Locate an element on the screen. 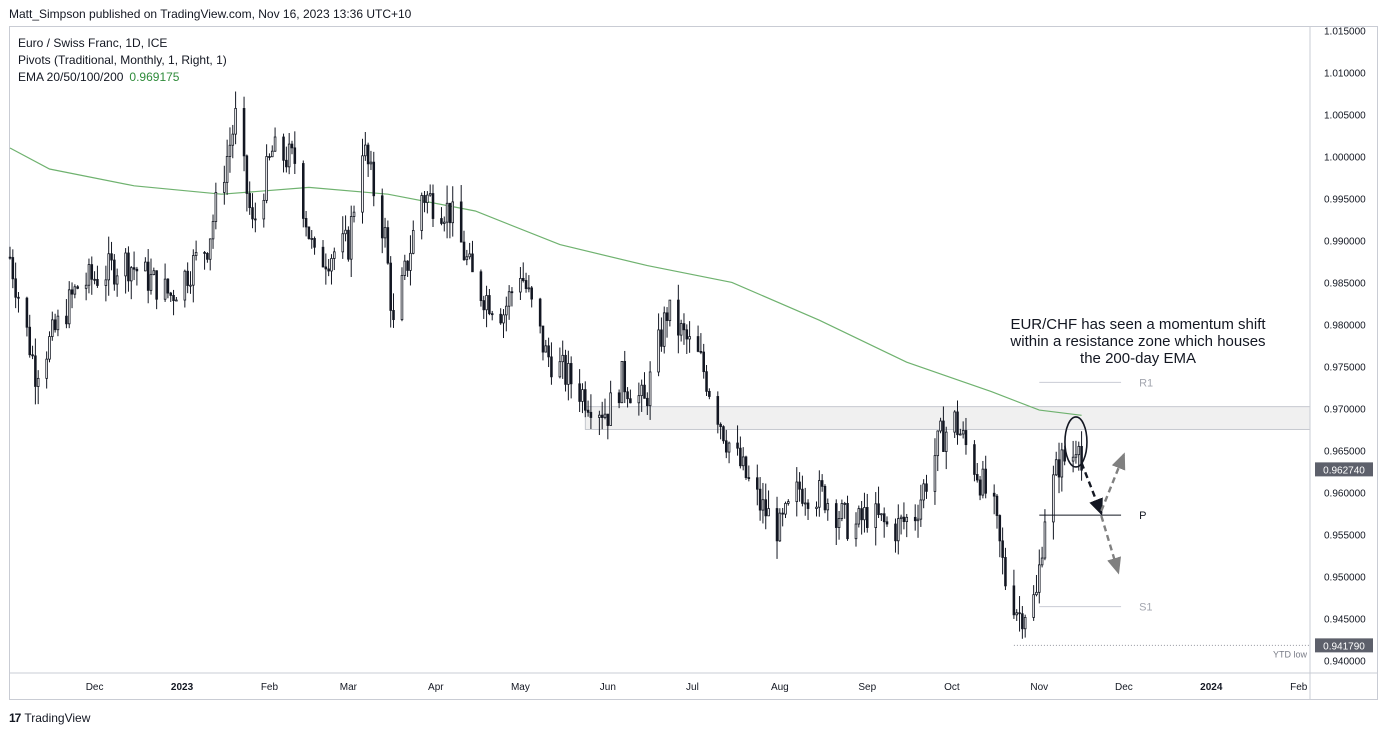 This screenshot has height=736, width=1388. x-tick-label: Oct is located at coordinates (952, 687).